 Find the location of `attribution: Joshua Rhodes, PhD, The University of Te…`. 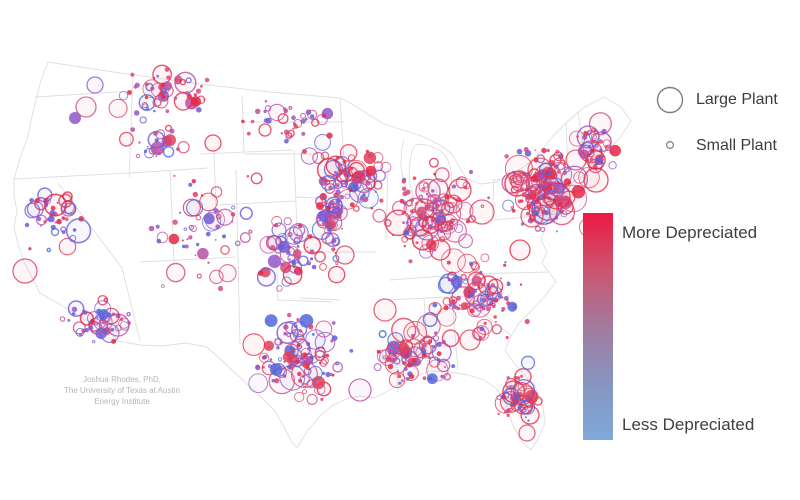

attribution: Joshua Rhodes, PhD, The University of Te… is located at coordinates (122, 390).